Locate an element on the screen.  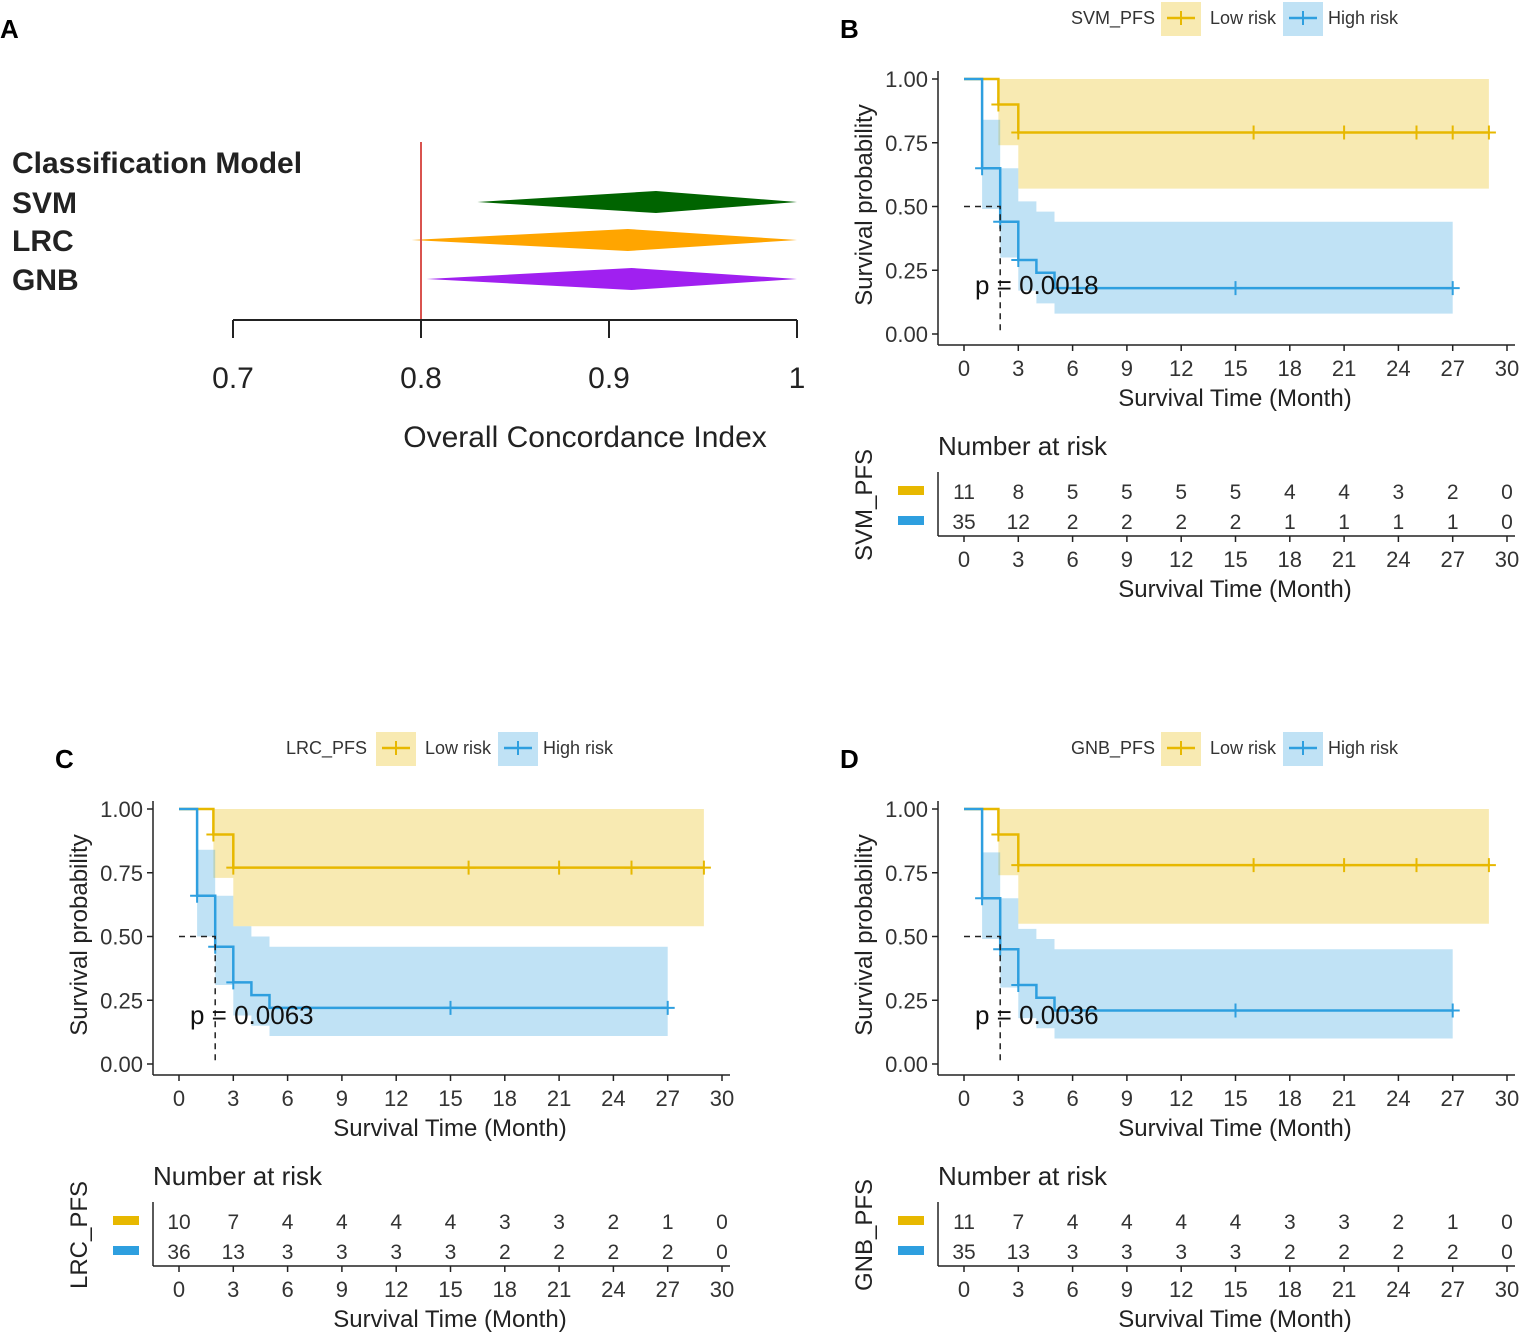
risk-key-high is located at coordinates (126, 1250).